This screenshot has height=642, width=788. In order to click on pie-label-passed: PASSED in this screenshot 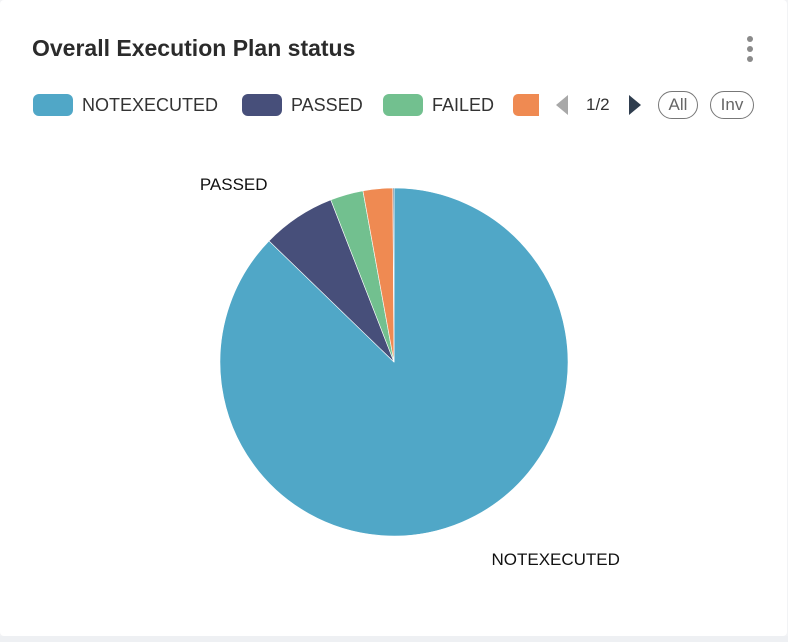, I will do `click(234, 184)`.